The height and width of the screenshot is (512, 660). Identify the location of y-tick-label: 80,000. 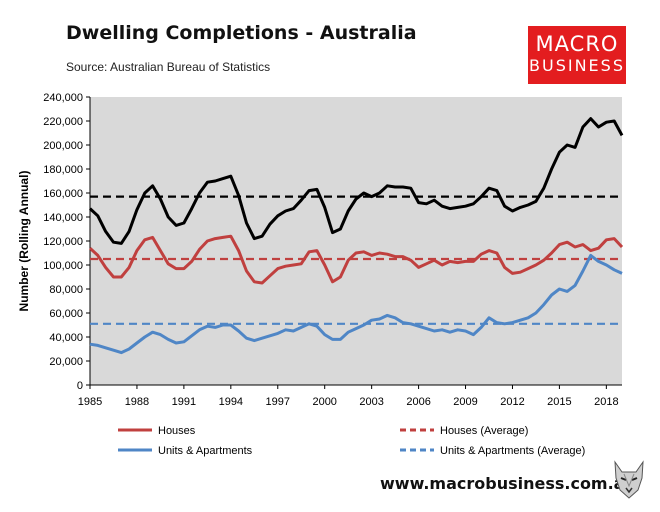
(66, 290).